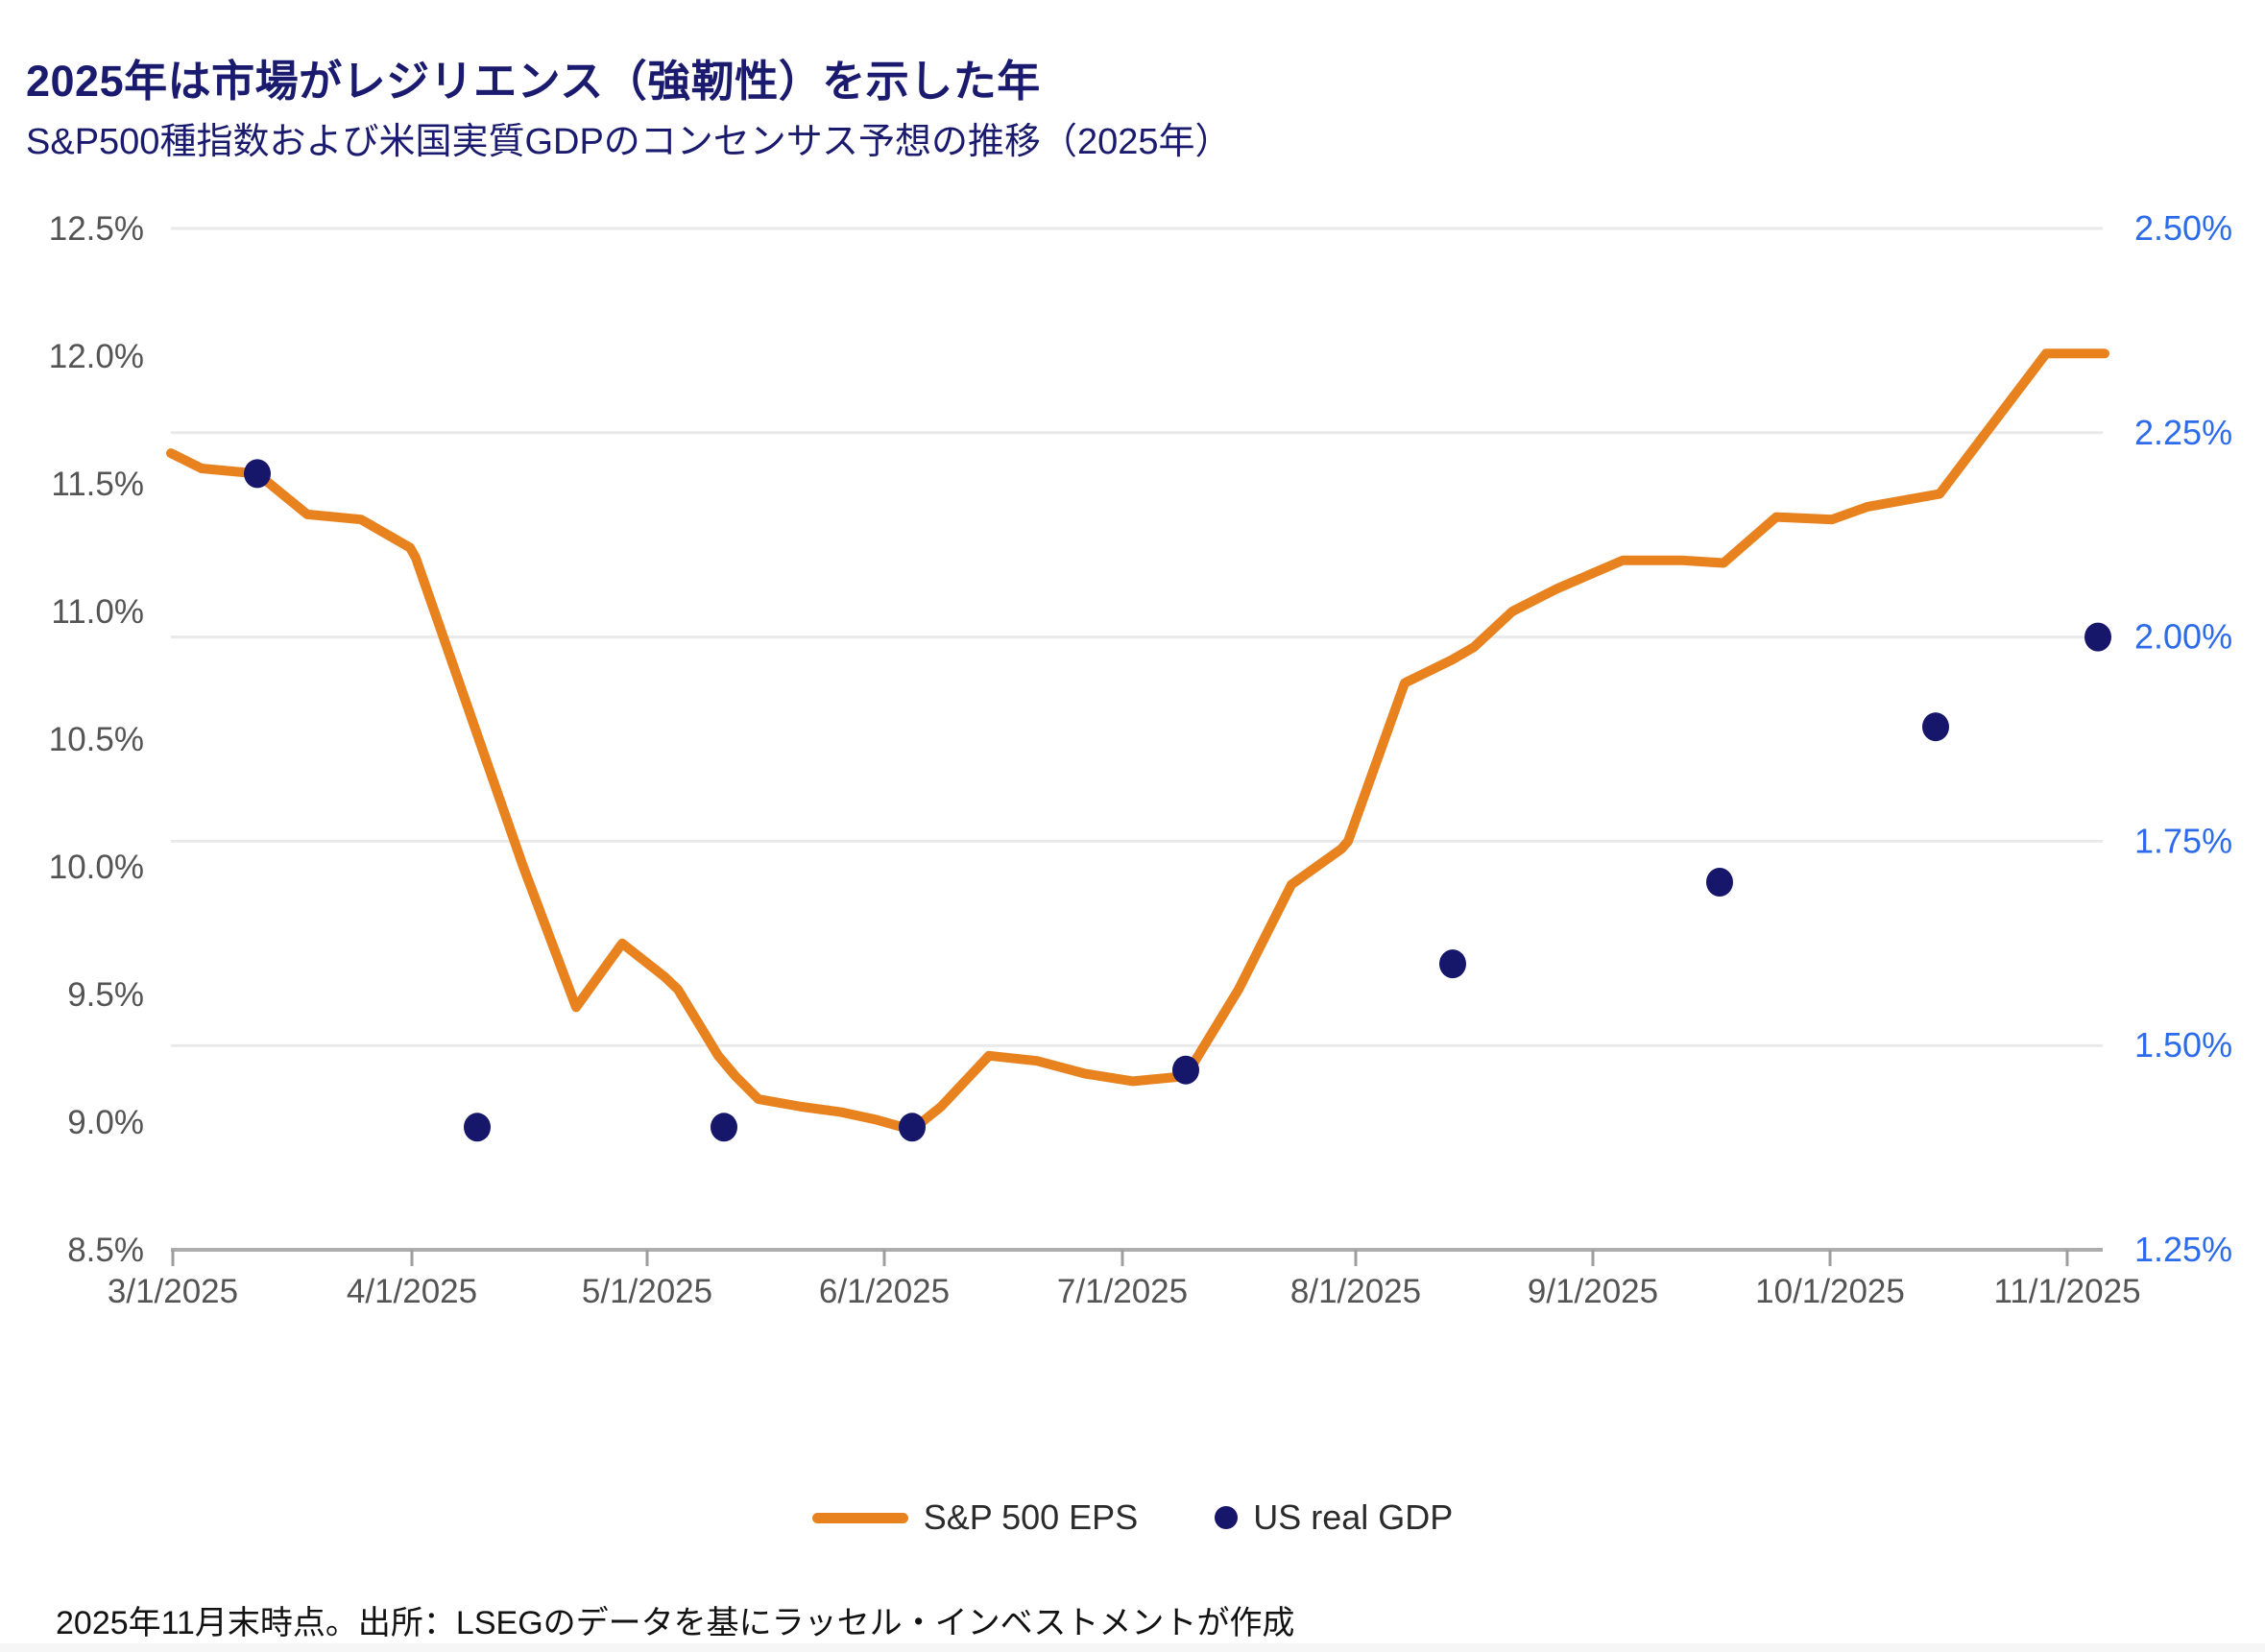 This screenshot has height=1652, width=2265. I want to click on chart-legend: S&P 500 EPS US real GDP, so click(1132, 1517).